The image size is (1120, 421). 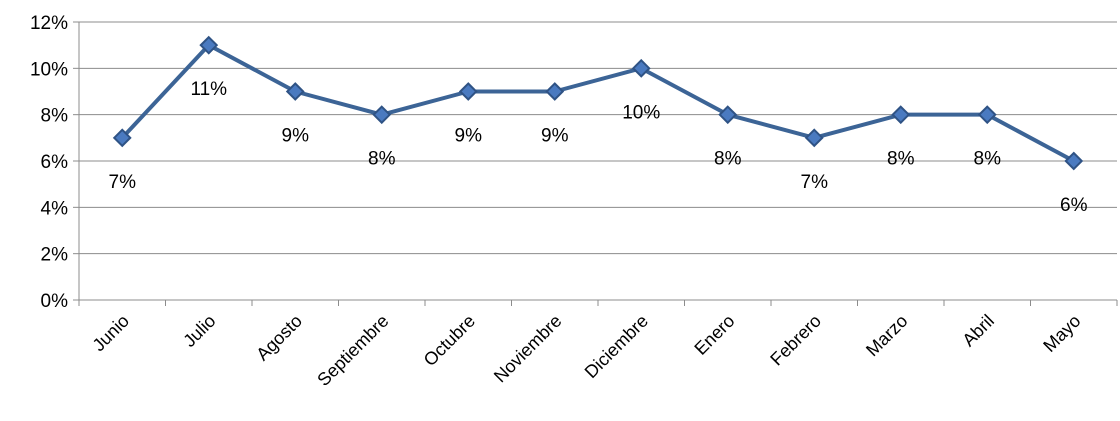 What do you see at coordinates (887, 336) in the screenshot?
I see `x-tick-label: Marzo` at bounding box center [887, 336].